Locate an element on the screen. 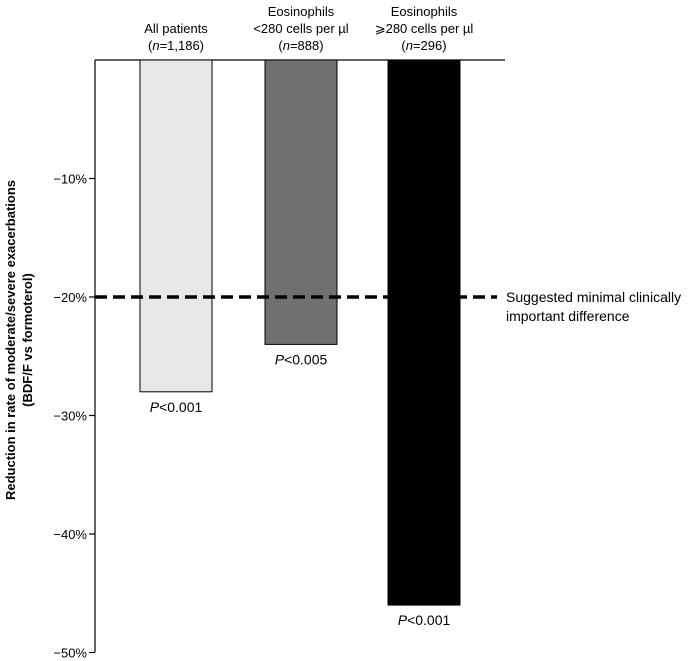  p-value-label: P<0.005 is located at coordinates (301, 359).